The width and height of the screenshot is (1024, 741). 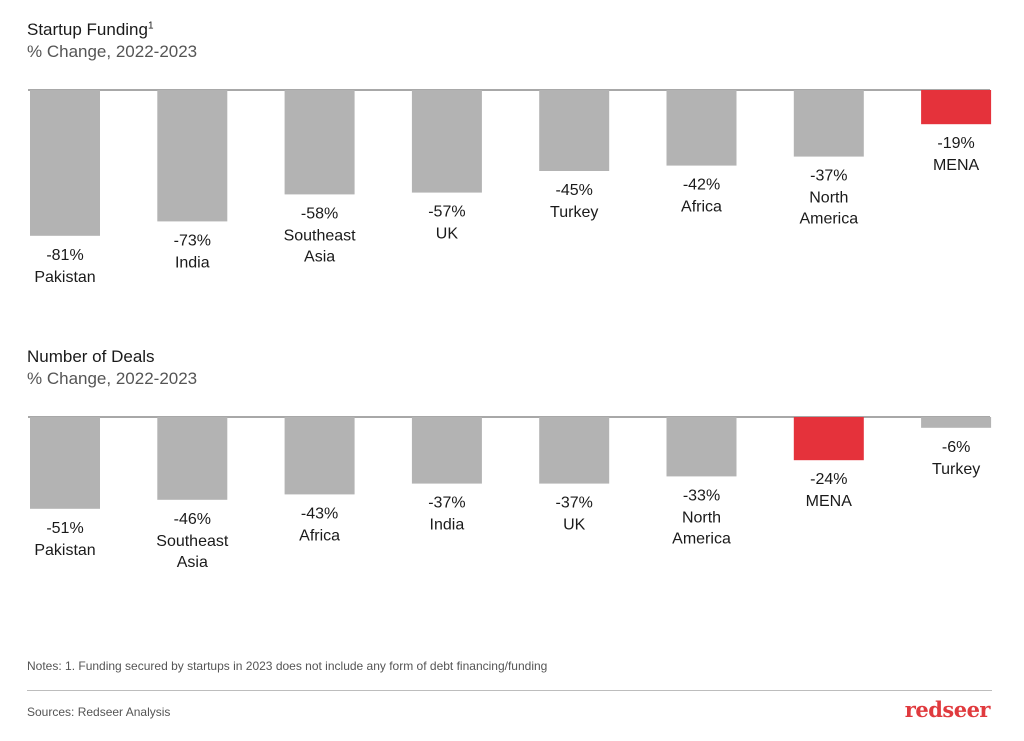 What do you see at coordinates (828, 479) in the screenshot?
I see `value-label: -24%` at bounding box center [828, 479].